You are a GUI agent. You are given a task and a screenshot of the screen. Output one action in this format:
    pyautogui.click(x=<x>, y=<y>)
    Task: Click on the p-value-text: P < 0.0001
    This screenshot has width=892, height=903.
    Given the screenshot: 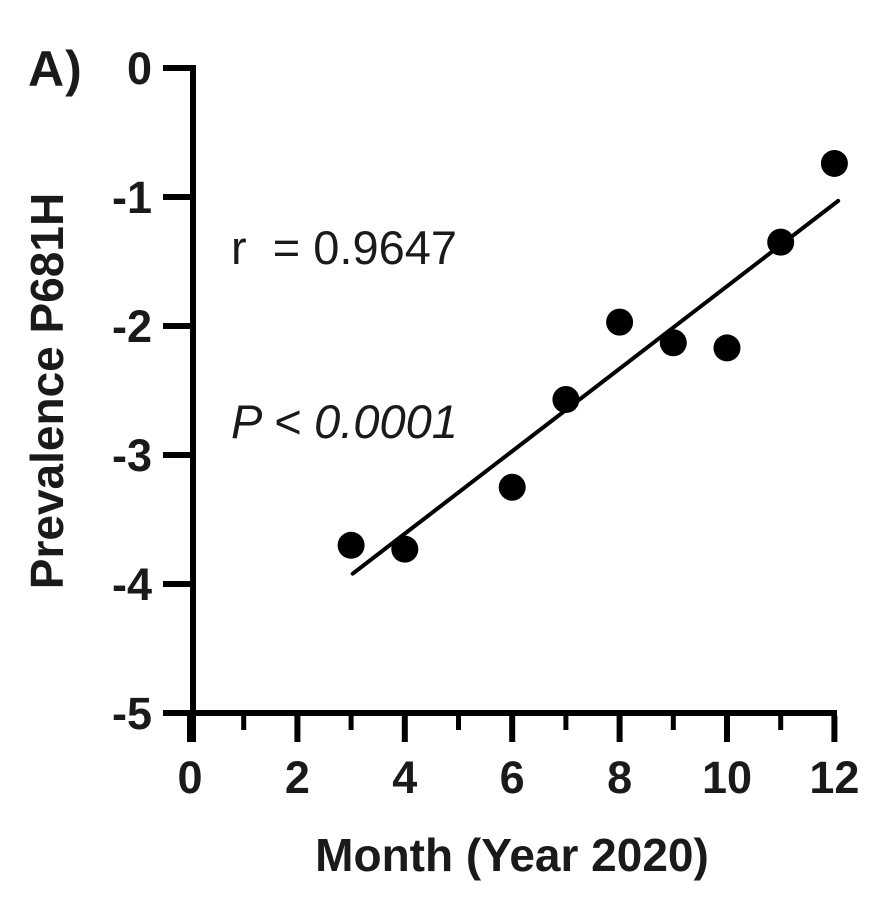 What is the action you would take?
    pyautogui.click(x=344, y=421)
    